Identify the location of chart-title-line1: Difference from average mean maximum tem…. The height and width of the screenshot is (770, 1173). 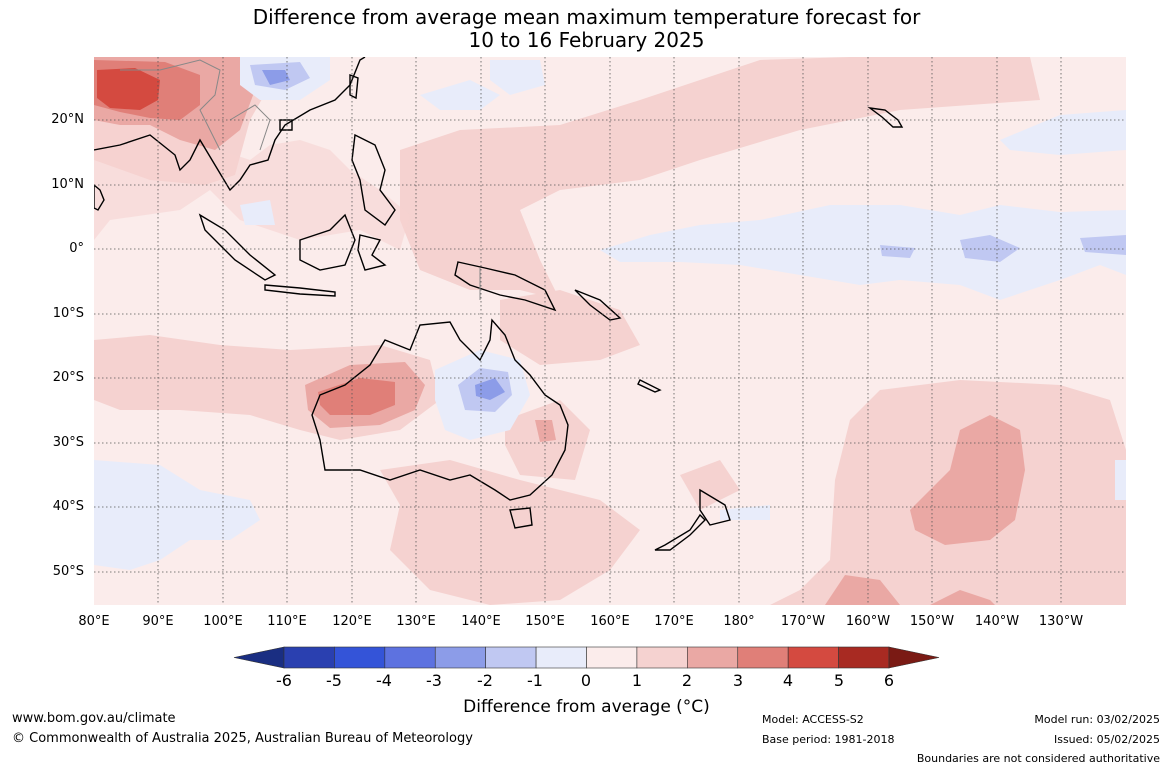
(586, 17).